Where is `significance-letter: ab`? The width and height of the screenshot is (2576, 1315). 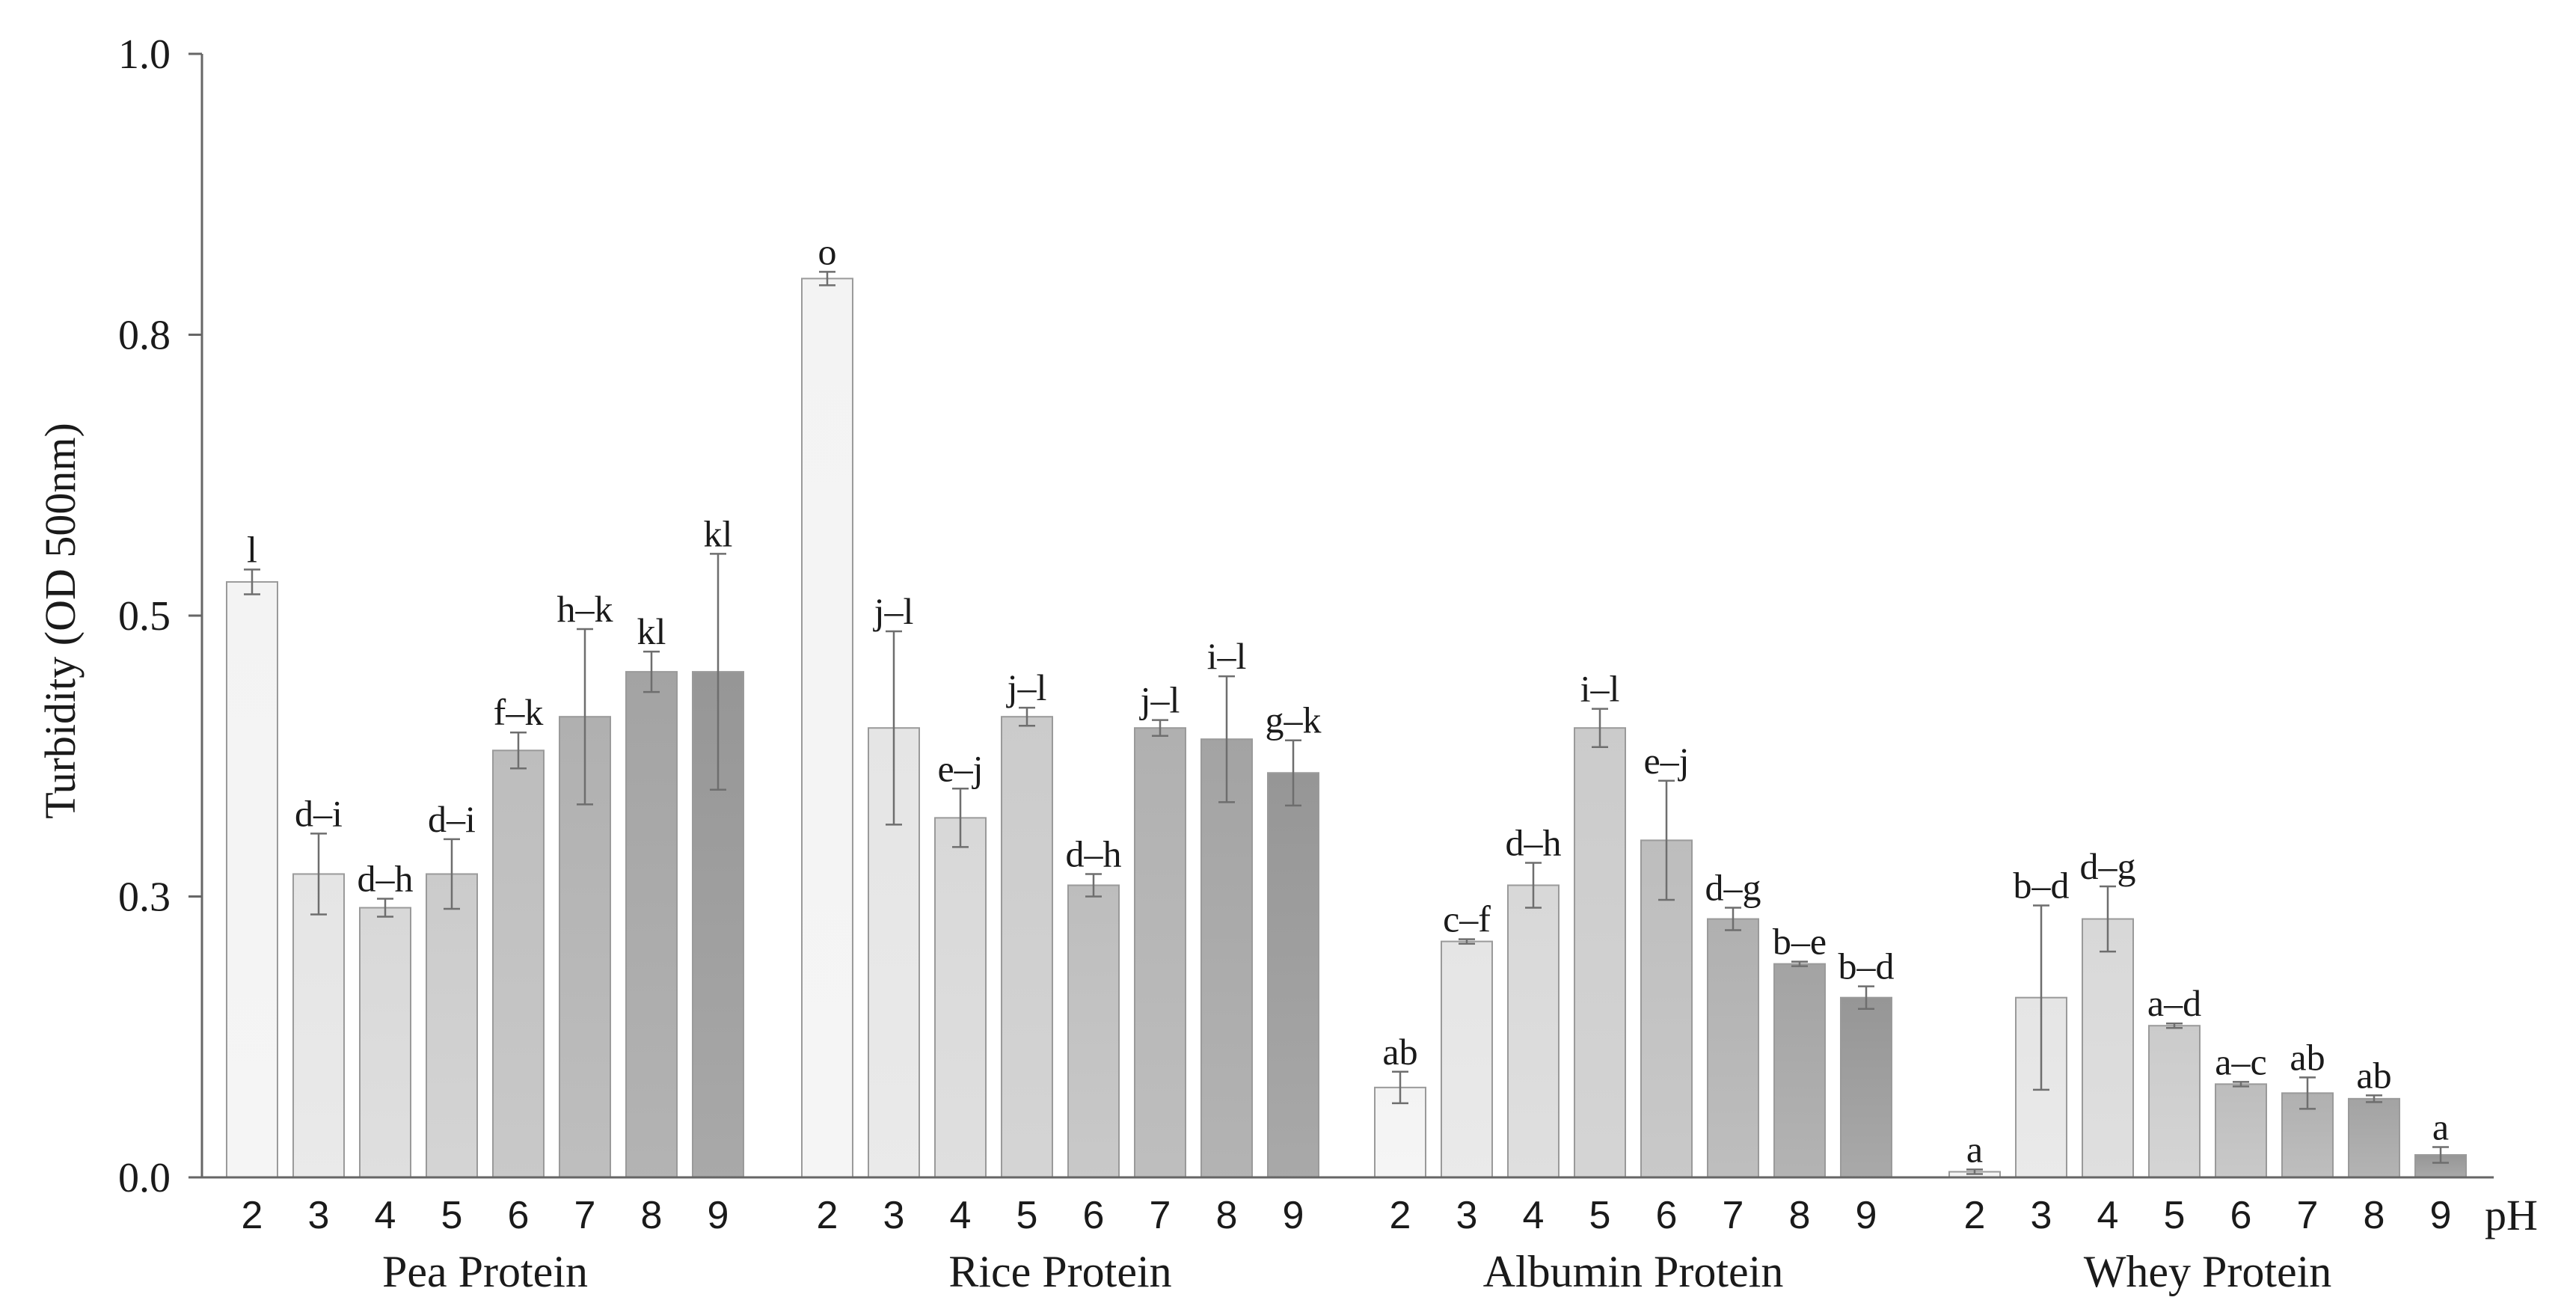
significance-letter: ab is located at coordinates (2307, 1057).